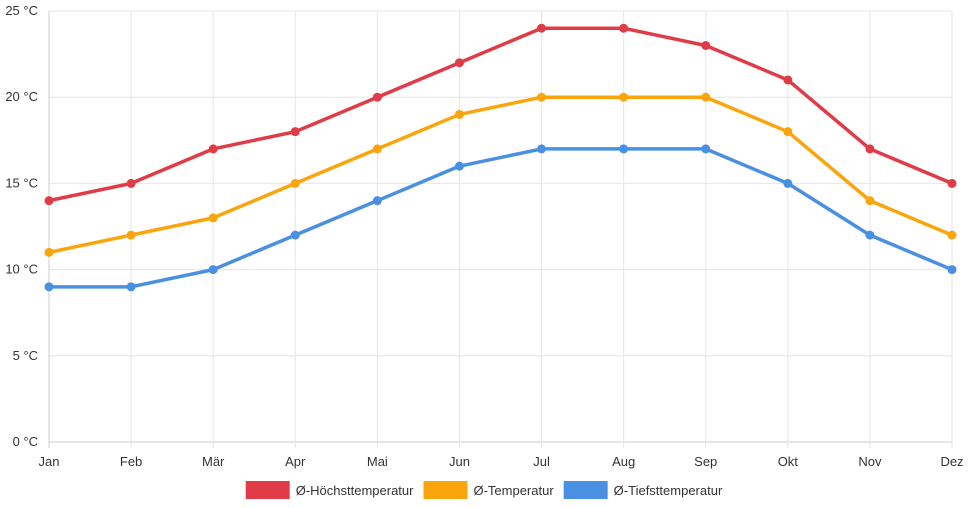 This screenshot has height=508, width=968. Describe the element at coordinates (21, 182) in the screenshot. I see `y-tick-label: 15 °C` at that location.